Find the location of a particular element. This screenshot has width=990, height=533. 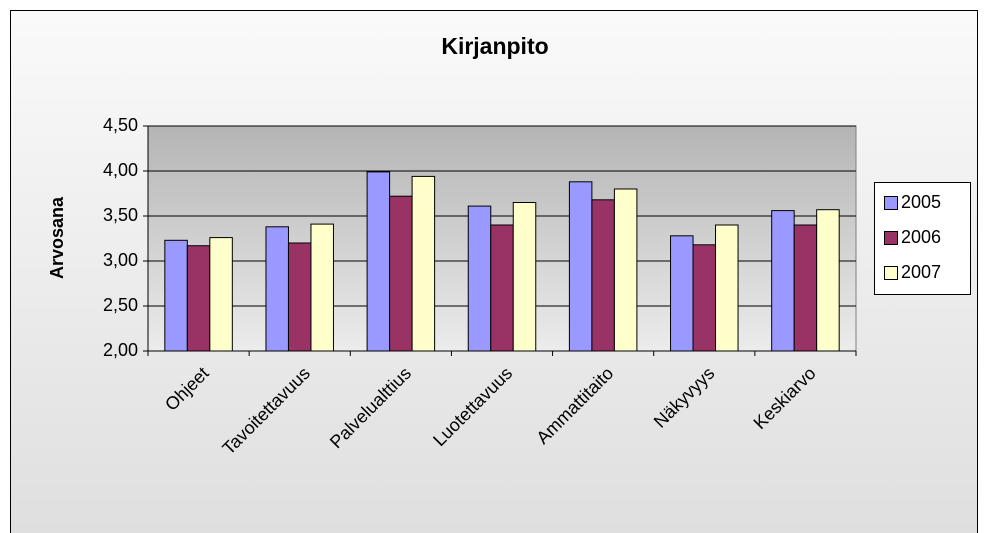

y-tick-label: 3,00 is located at coordinates (120, 260).